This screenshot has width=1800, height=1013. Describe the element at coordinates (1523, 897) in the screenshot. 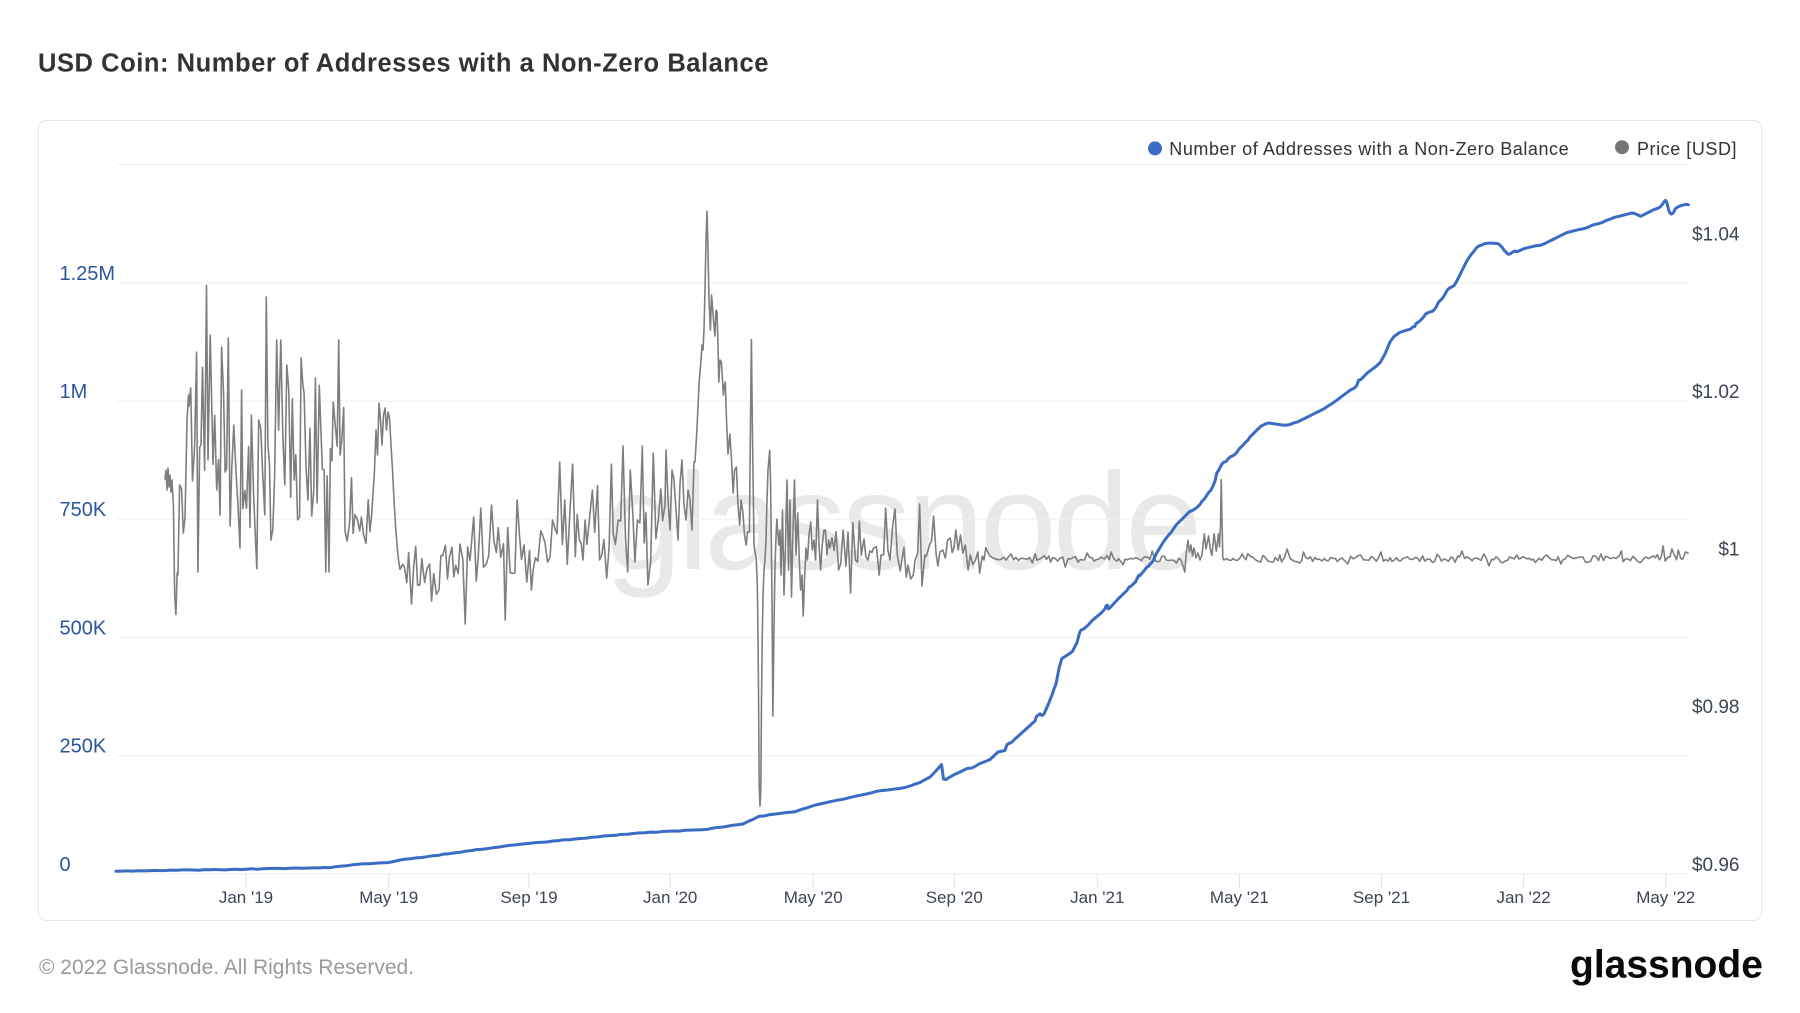

I see `svg-text: Jan '22` at that location.